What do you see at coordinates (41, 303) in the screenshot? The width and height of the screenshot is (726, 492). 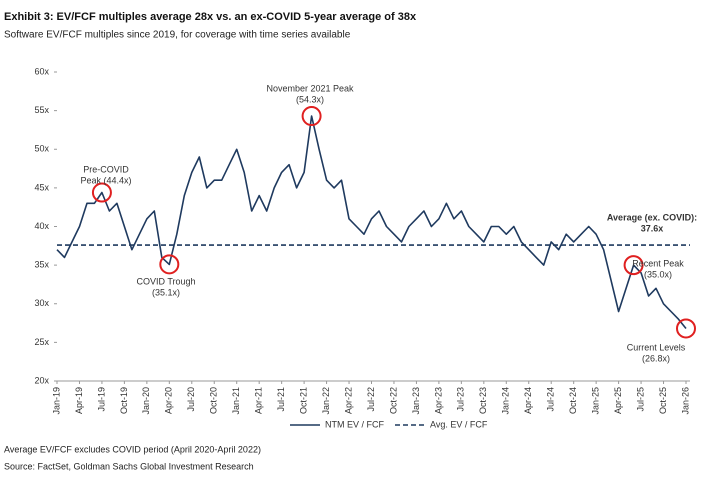 I see `y-tick-label: 30x` at bounding box center [41, 303].